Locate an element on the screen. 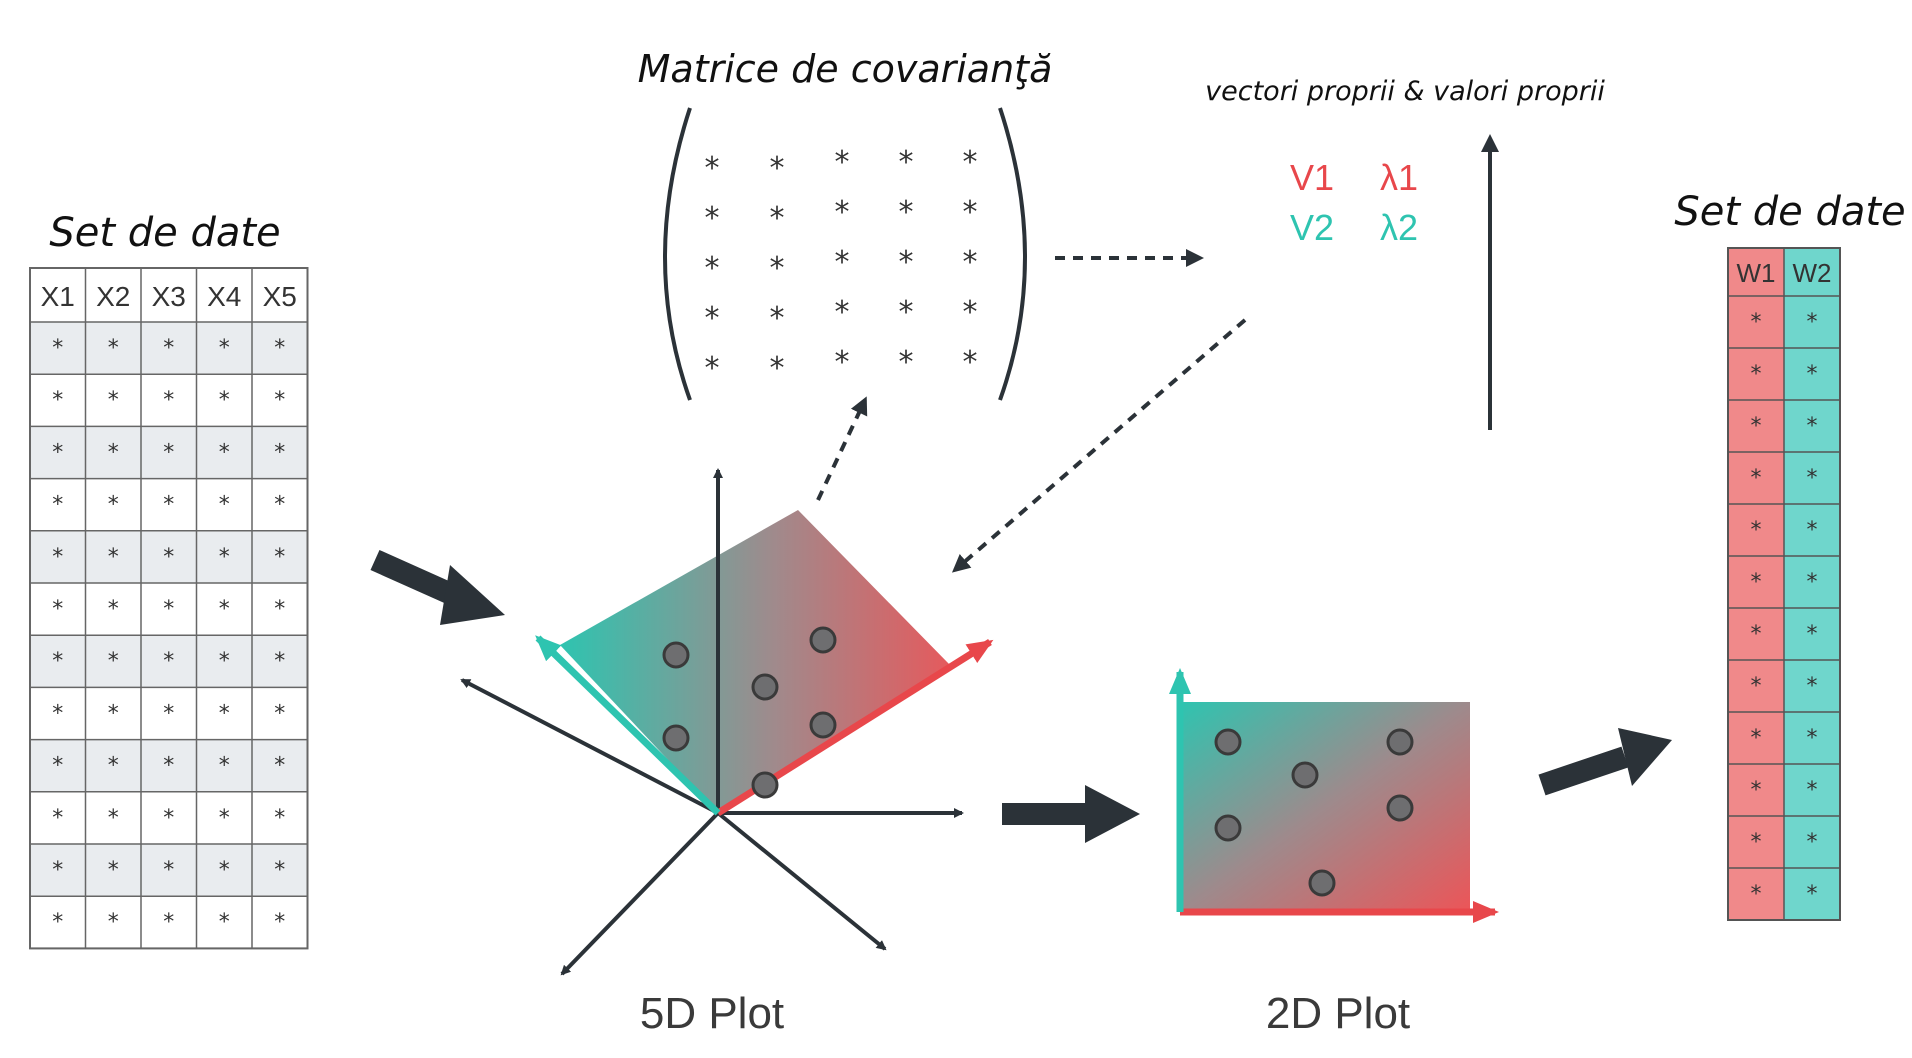 This screenshot has width=1912, height=1058. eigenvalue-2: λ2 is located at coordinates (1399, 227).